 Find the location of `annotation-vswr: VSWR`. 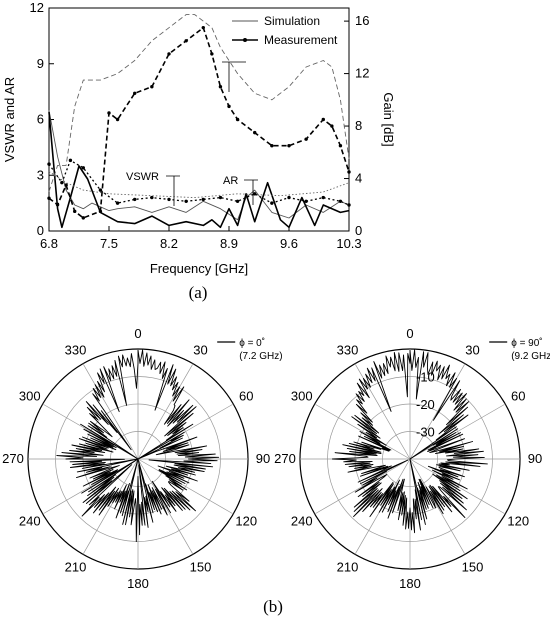

annotation-vswr: VSWR is located at coordinates (142, 177).